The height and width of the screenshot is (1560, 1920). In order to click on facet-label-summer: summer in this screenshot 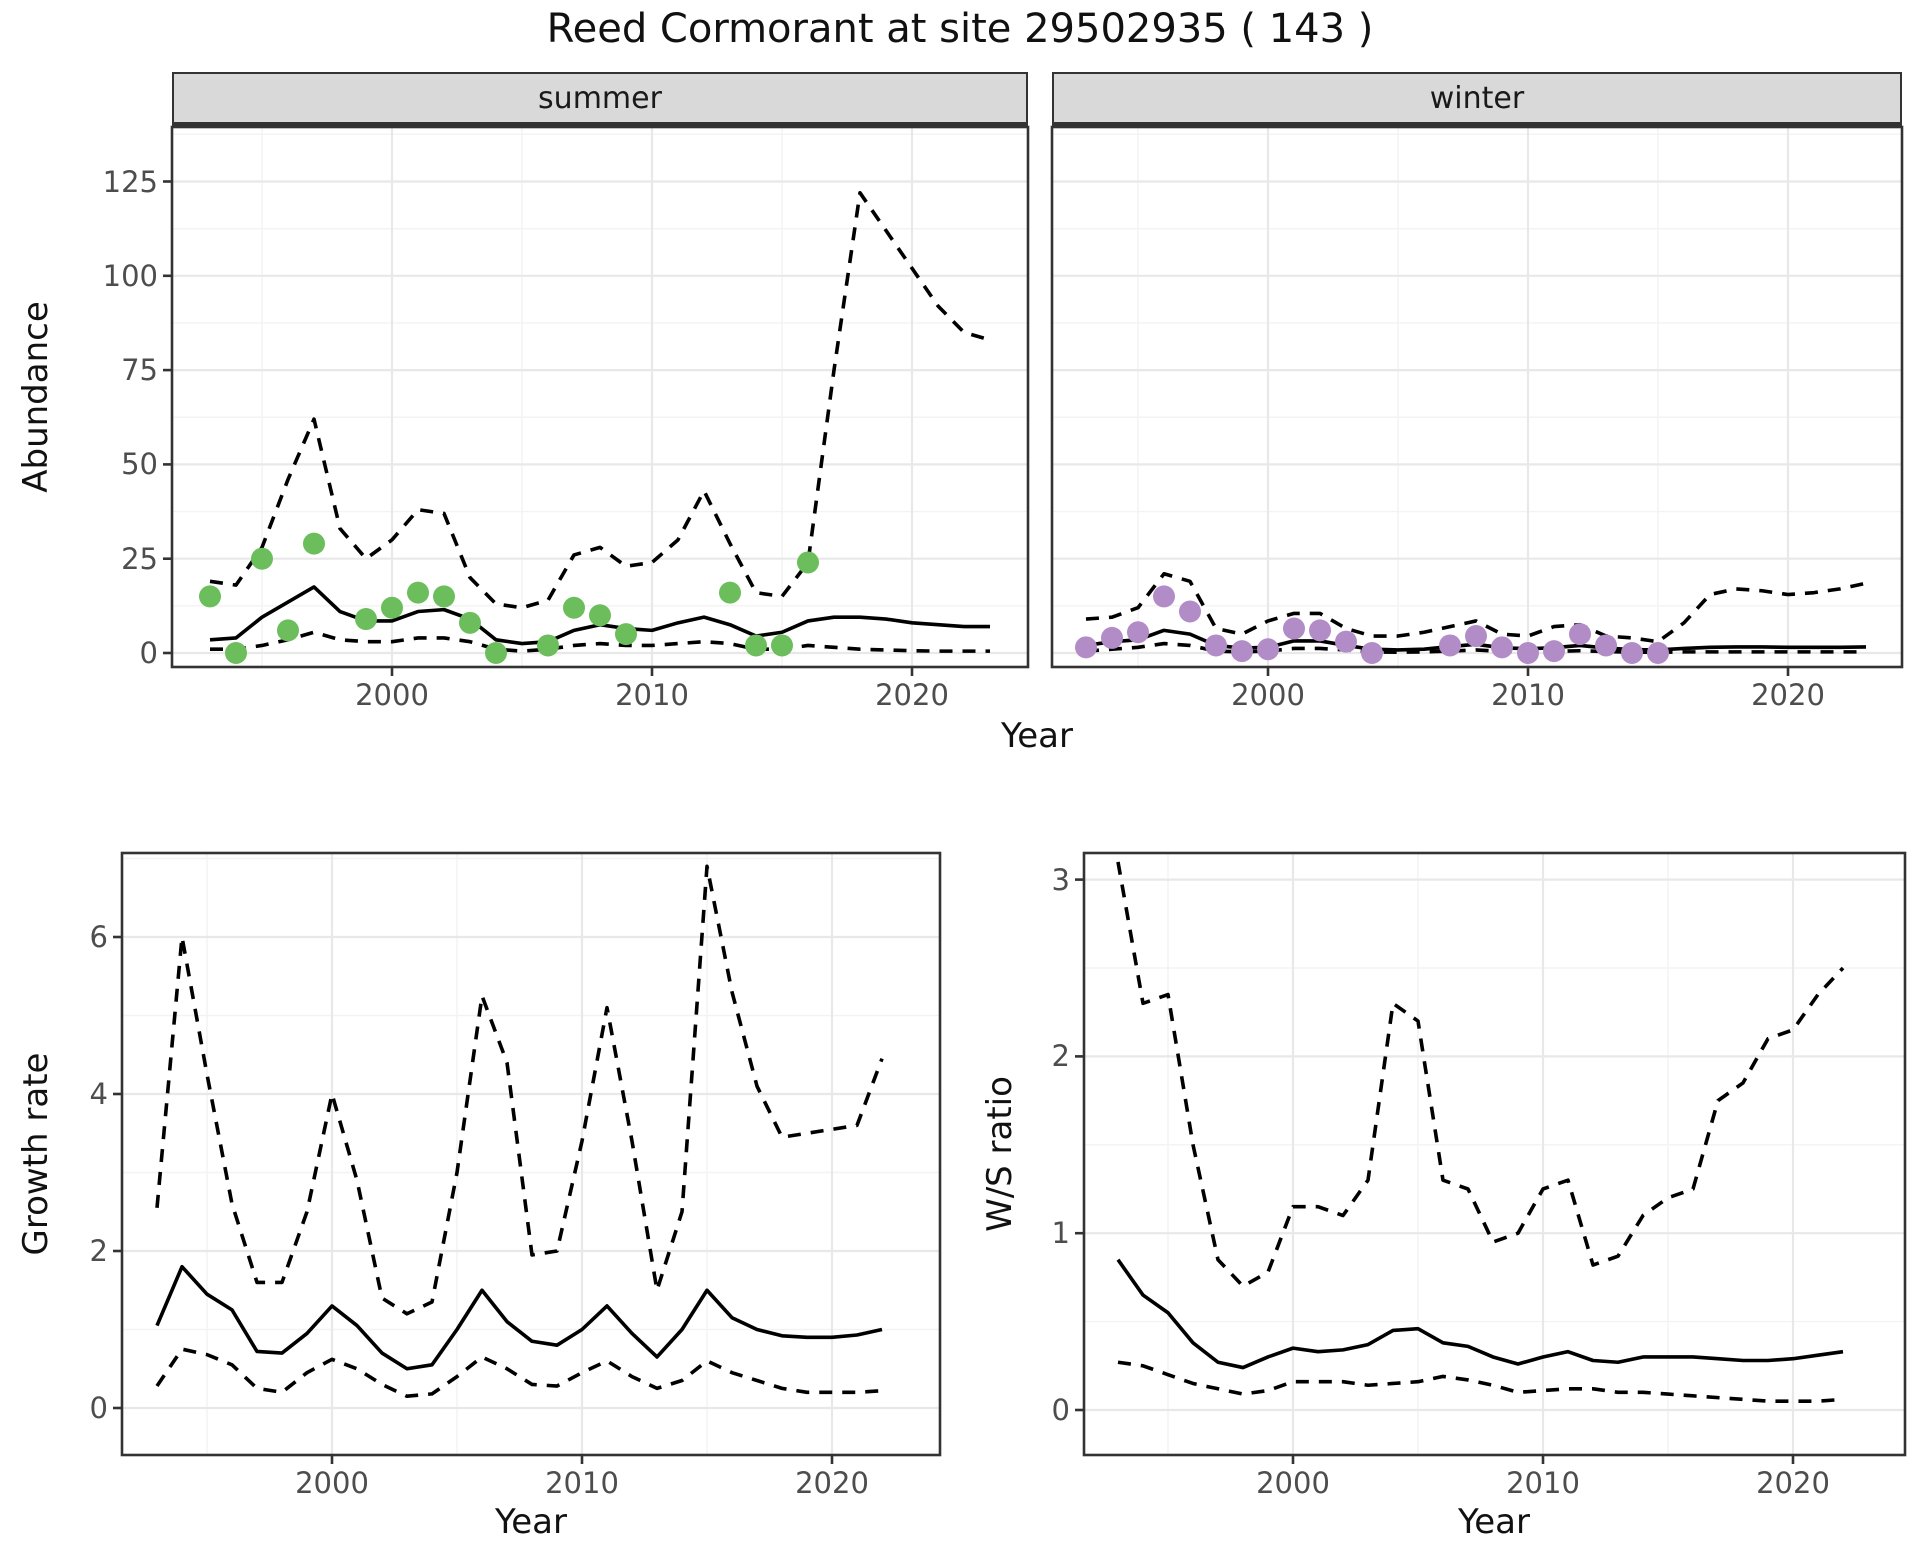, I will do `click(600, 98)`.